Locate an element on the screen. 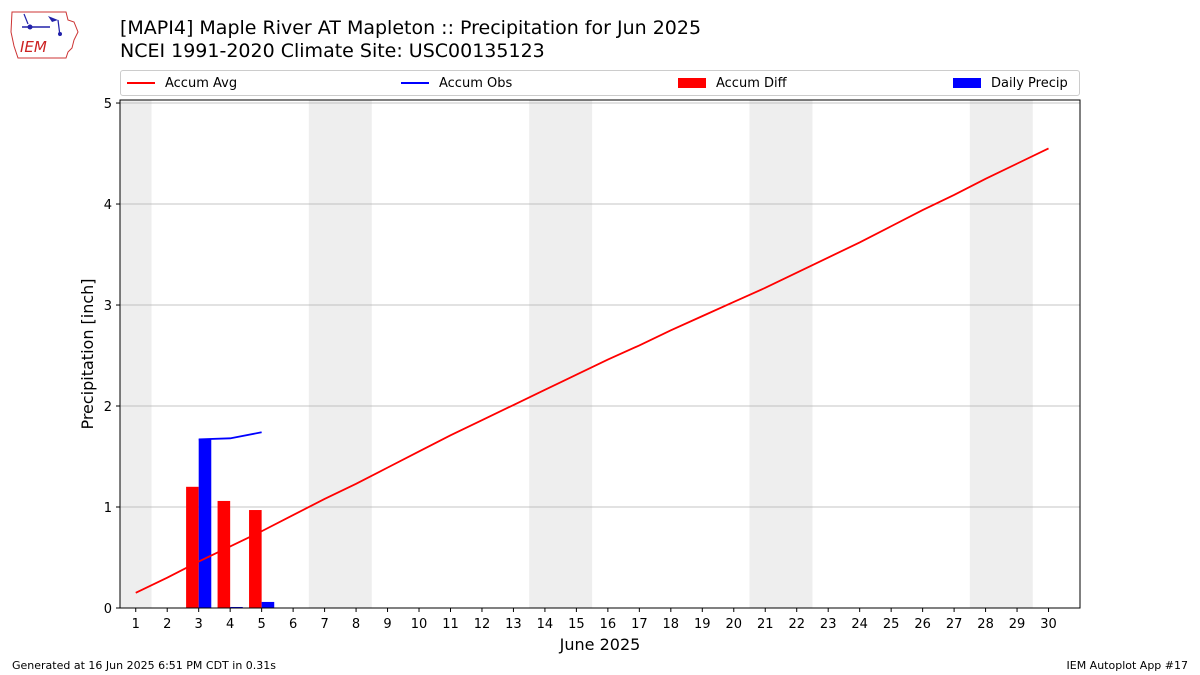 This screenshot has width=1200, height=675. xtick-label-17: 17 is located at coordinates (639, 624).